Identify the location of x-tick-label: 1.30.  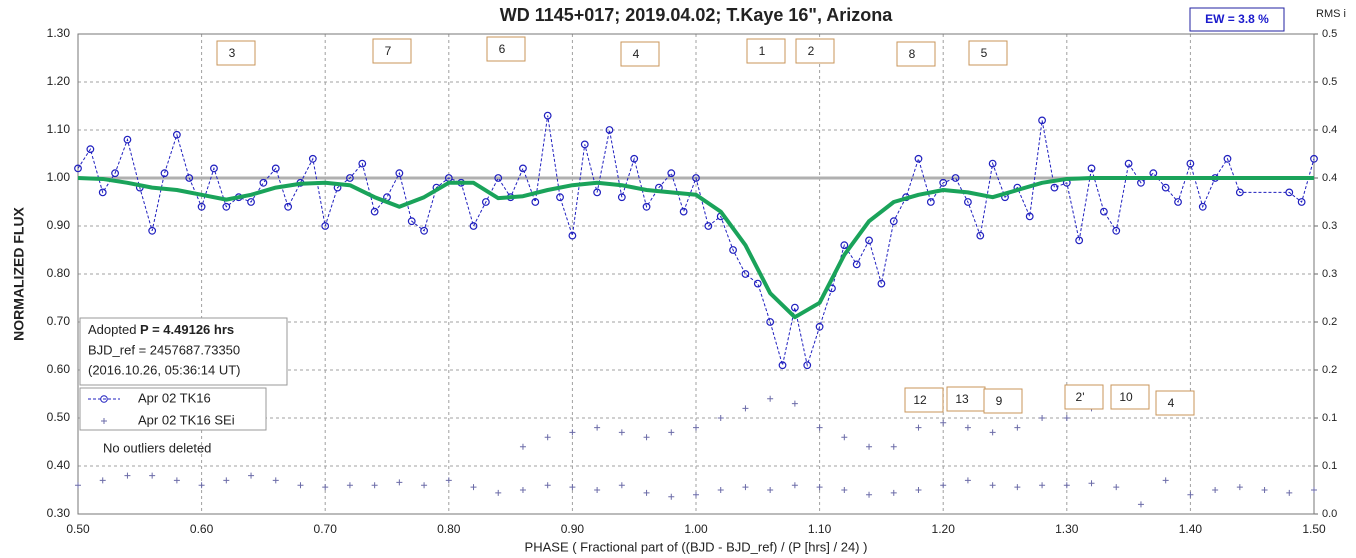
(1067, 529).